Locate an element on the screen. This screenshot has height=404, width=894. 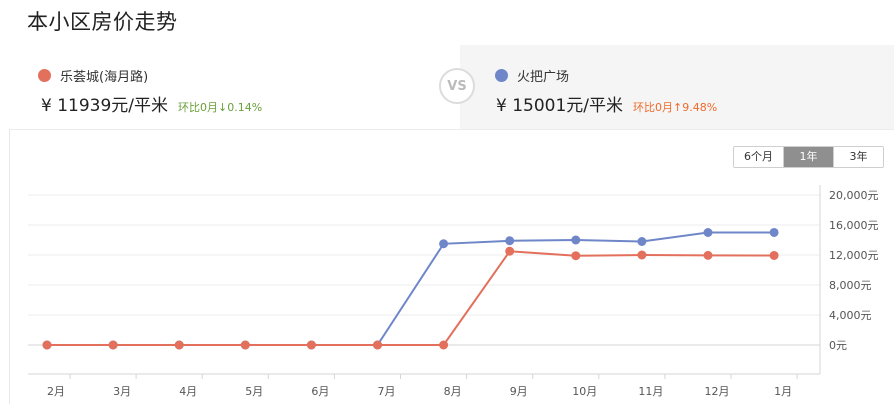
right-community-name: 火把广场 is located at coordinates (543, 77).